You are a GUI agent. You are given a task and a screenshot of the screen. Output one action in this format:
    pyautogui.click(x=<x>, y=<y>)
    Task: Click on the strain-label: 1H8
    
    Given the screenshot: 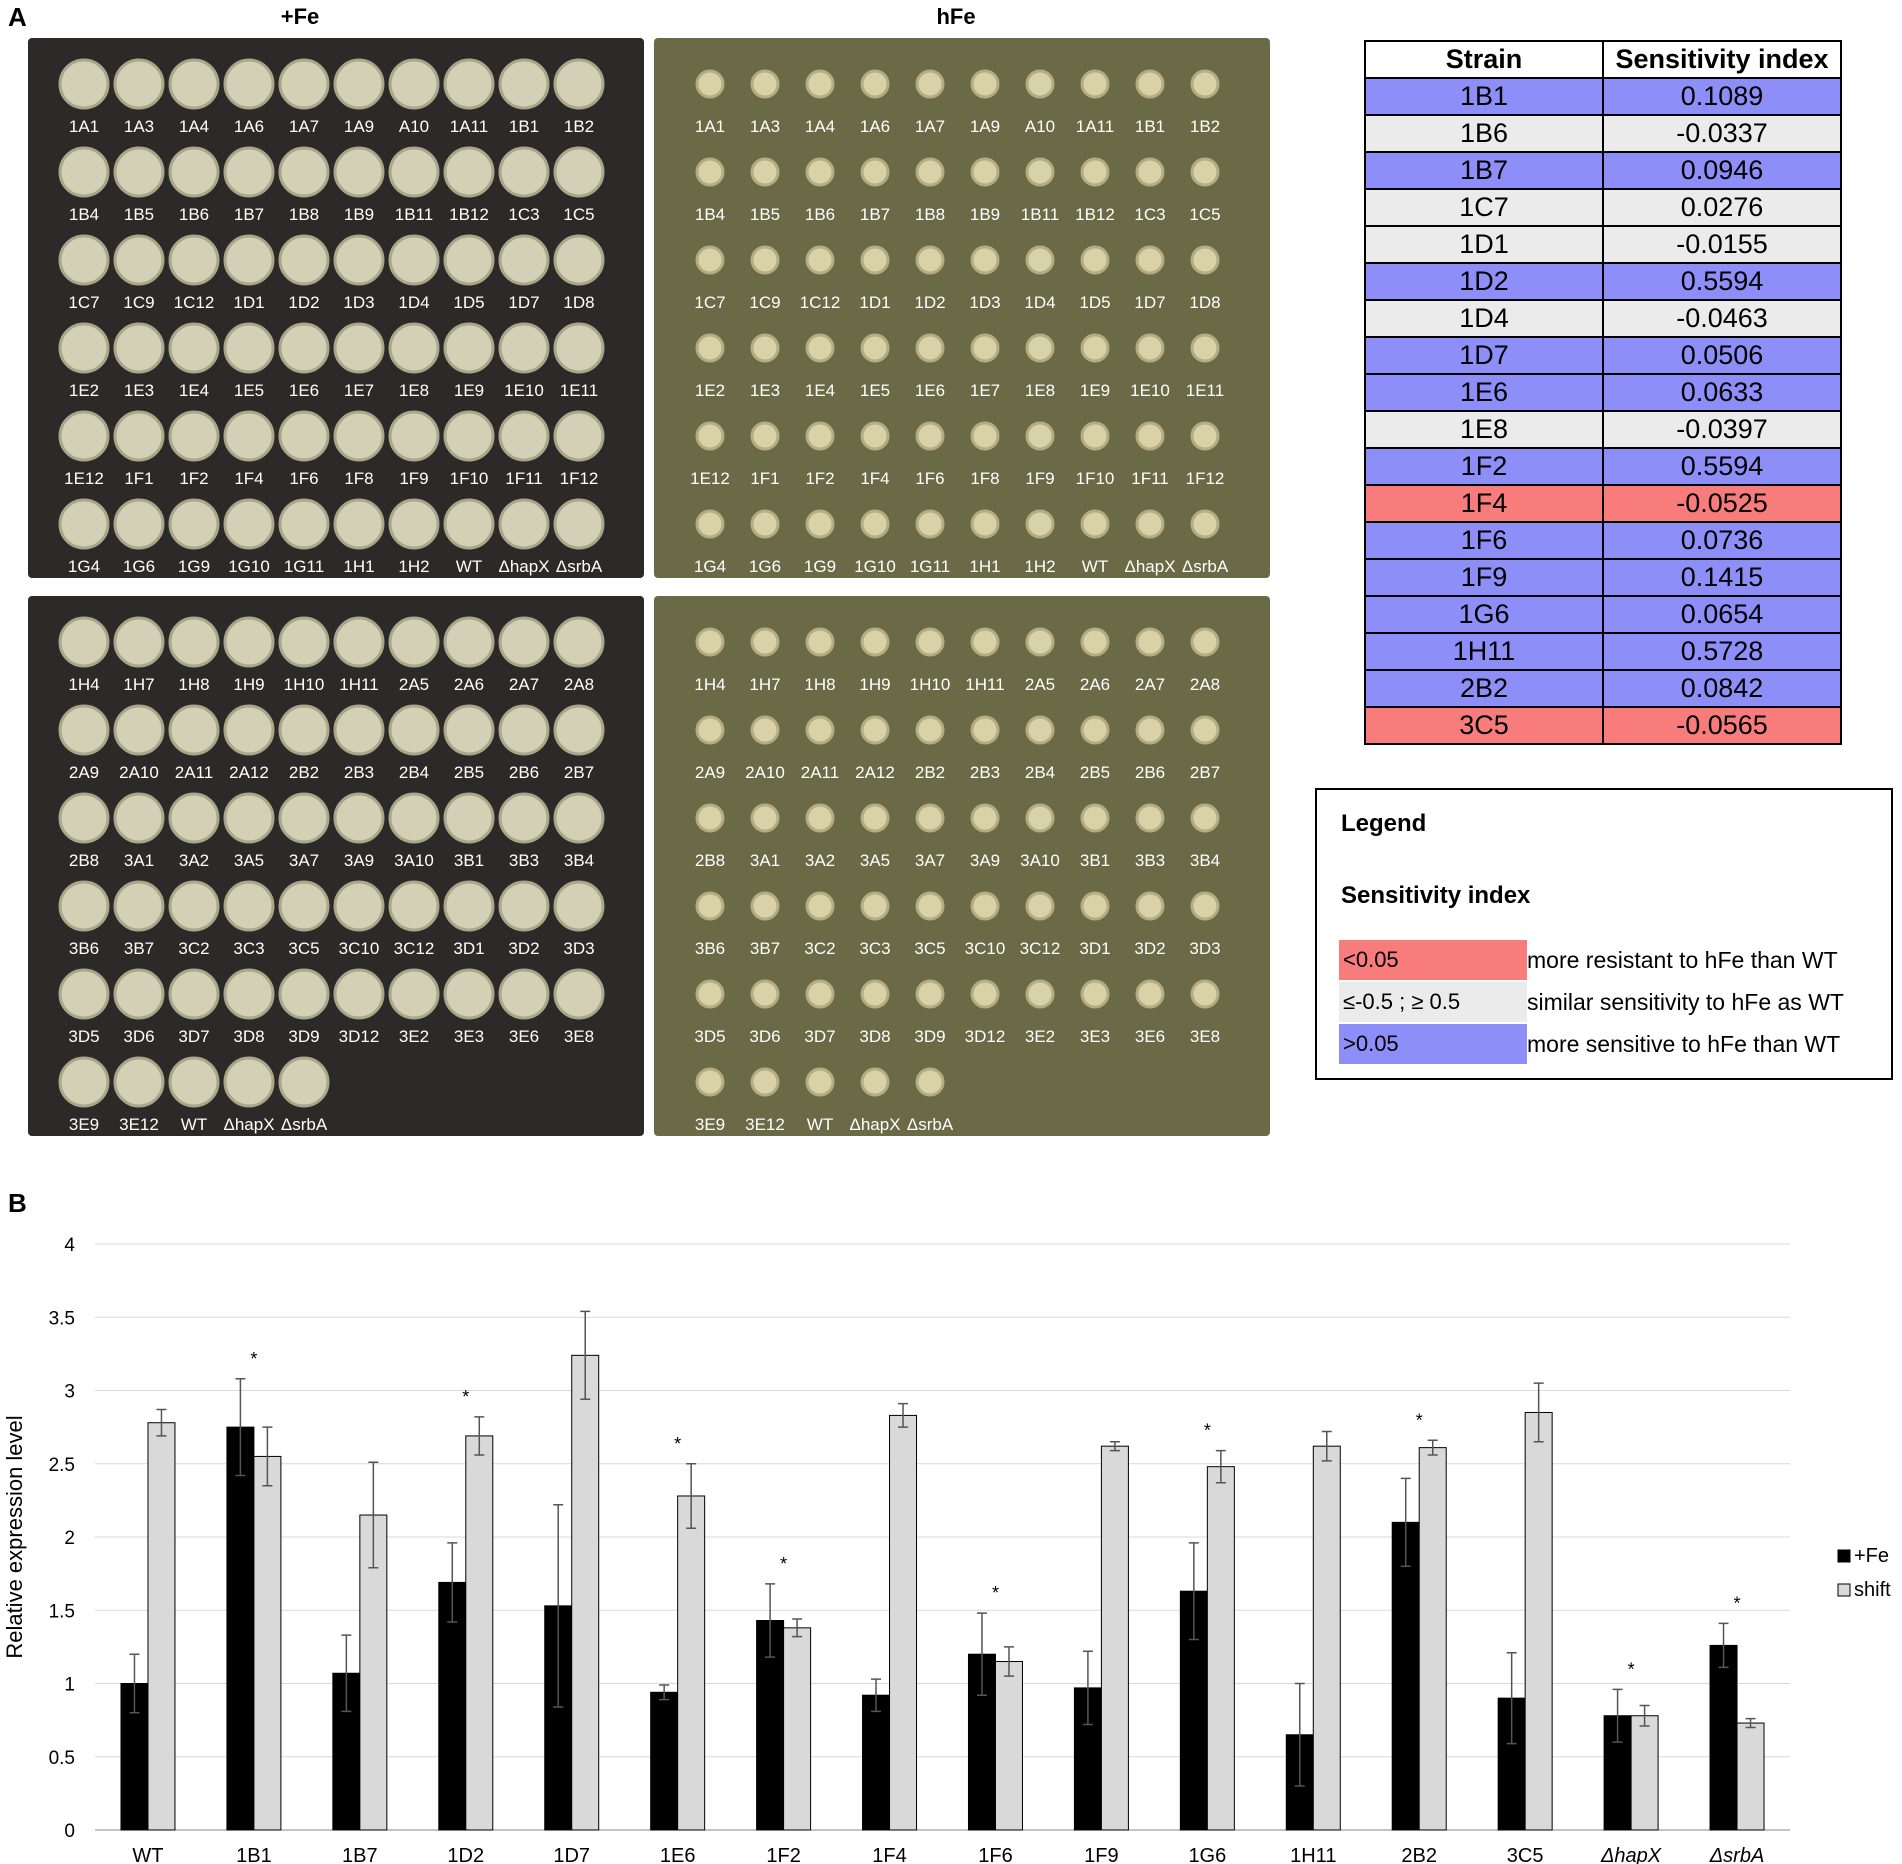 What is the action you would take?
    pyautogui.click(x=193, y=684)
    